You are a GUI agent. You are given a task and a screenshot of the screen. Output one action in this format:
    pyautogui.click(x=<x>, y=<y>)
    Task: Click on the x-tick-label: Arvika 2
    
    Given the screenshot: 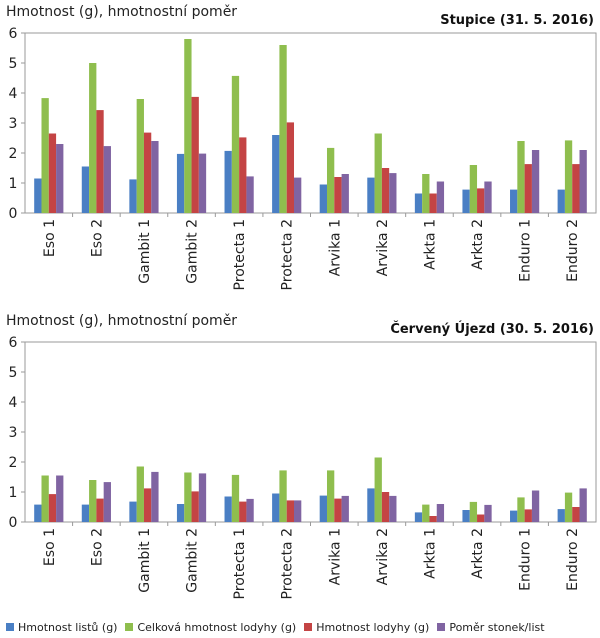 What is the action you would take?
    pyautogui.click(x=383, y=247)
    